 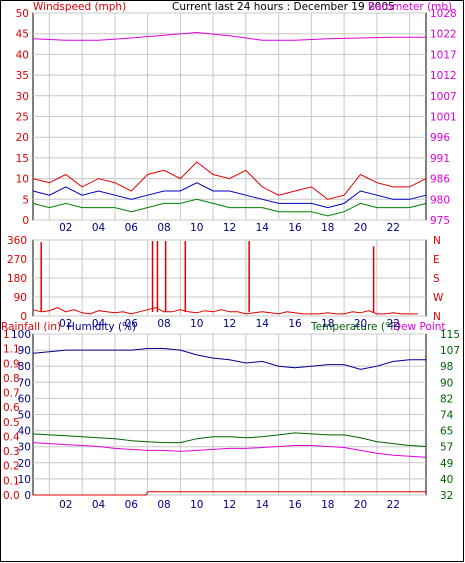 I want to click on direction-tick-label: 270, so click(x=17, y=260).